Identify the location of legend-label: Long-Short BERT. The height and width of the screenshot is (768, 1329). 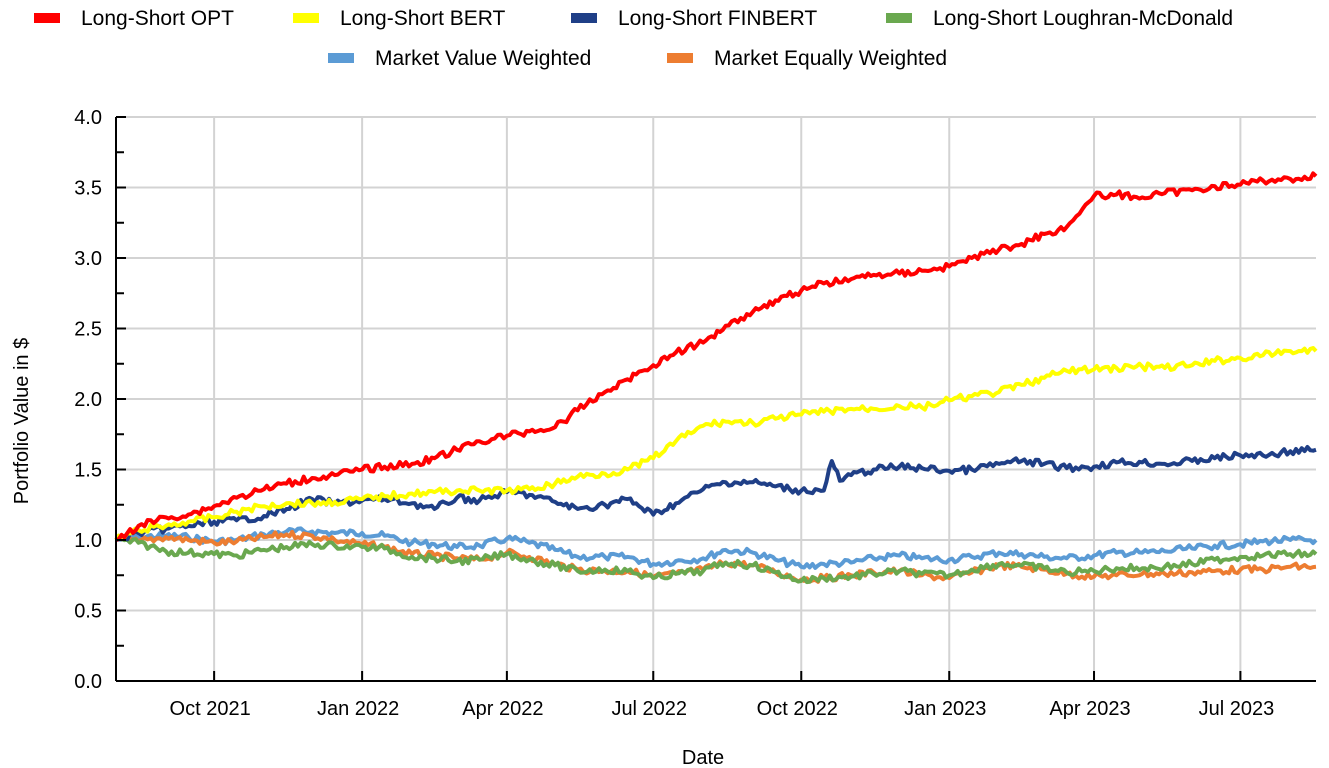
(423, 18).